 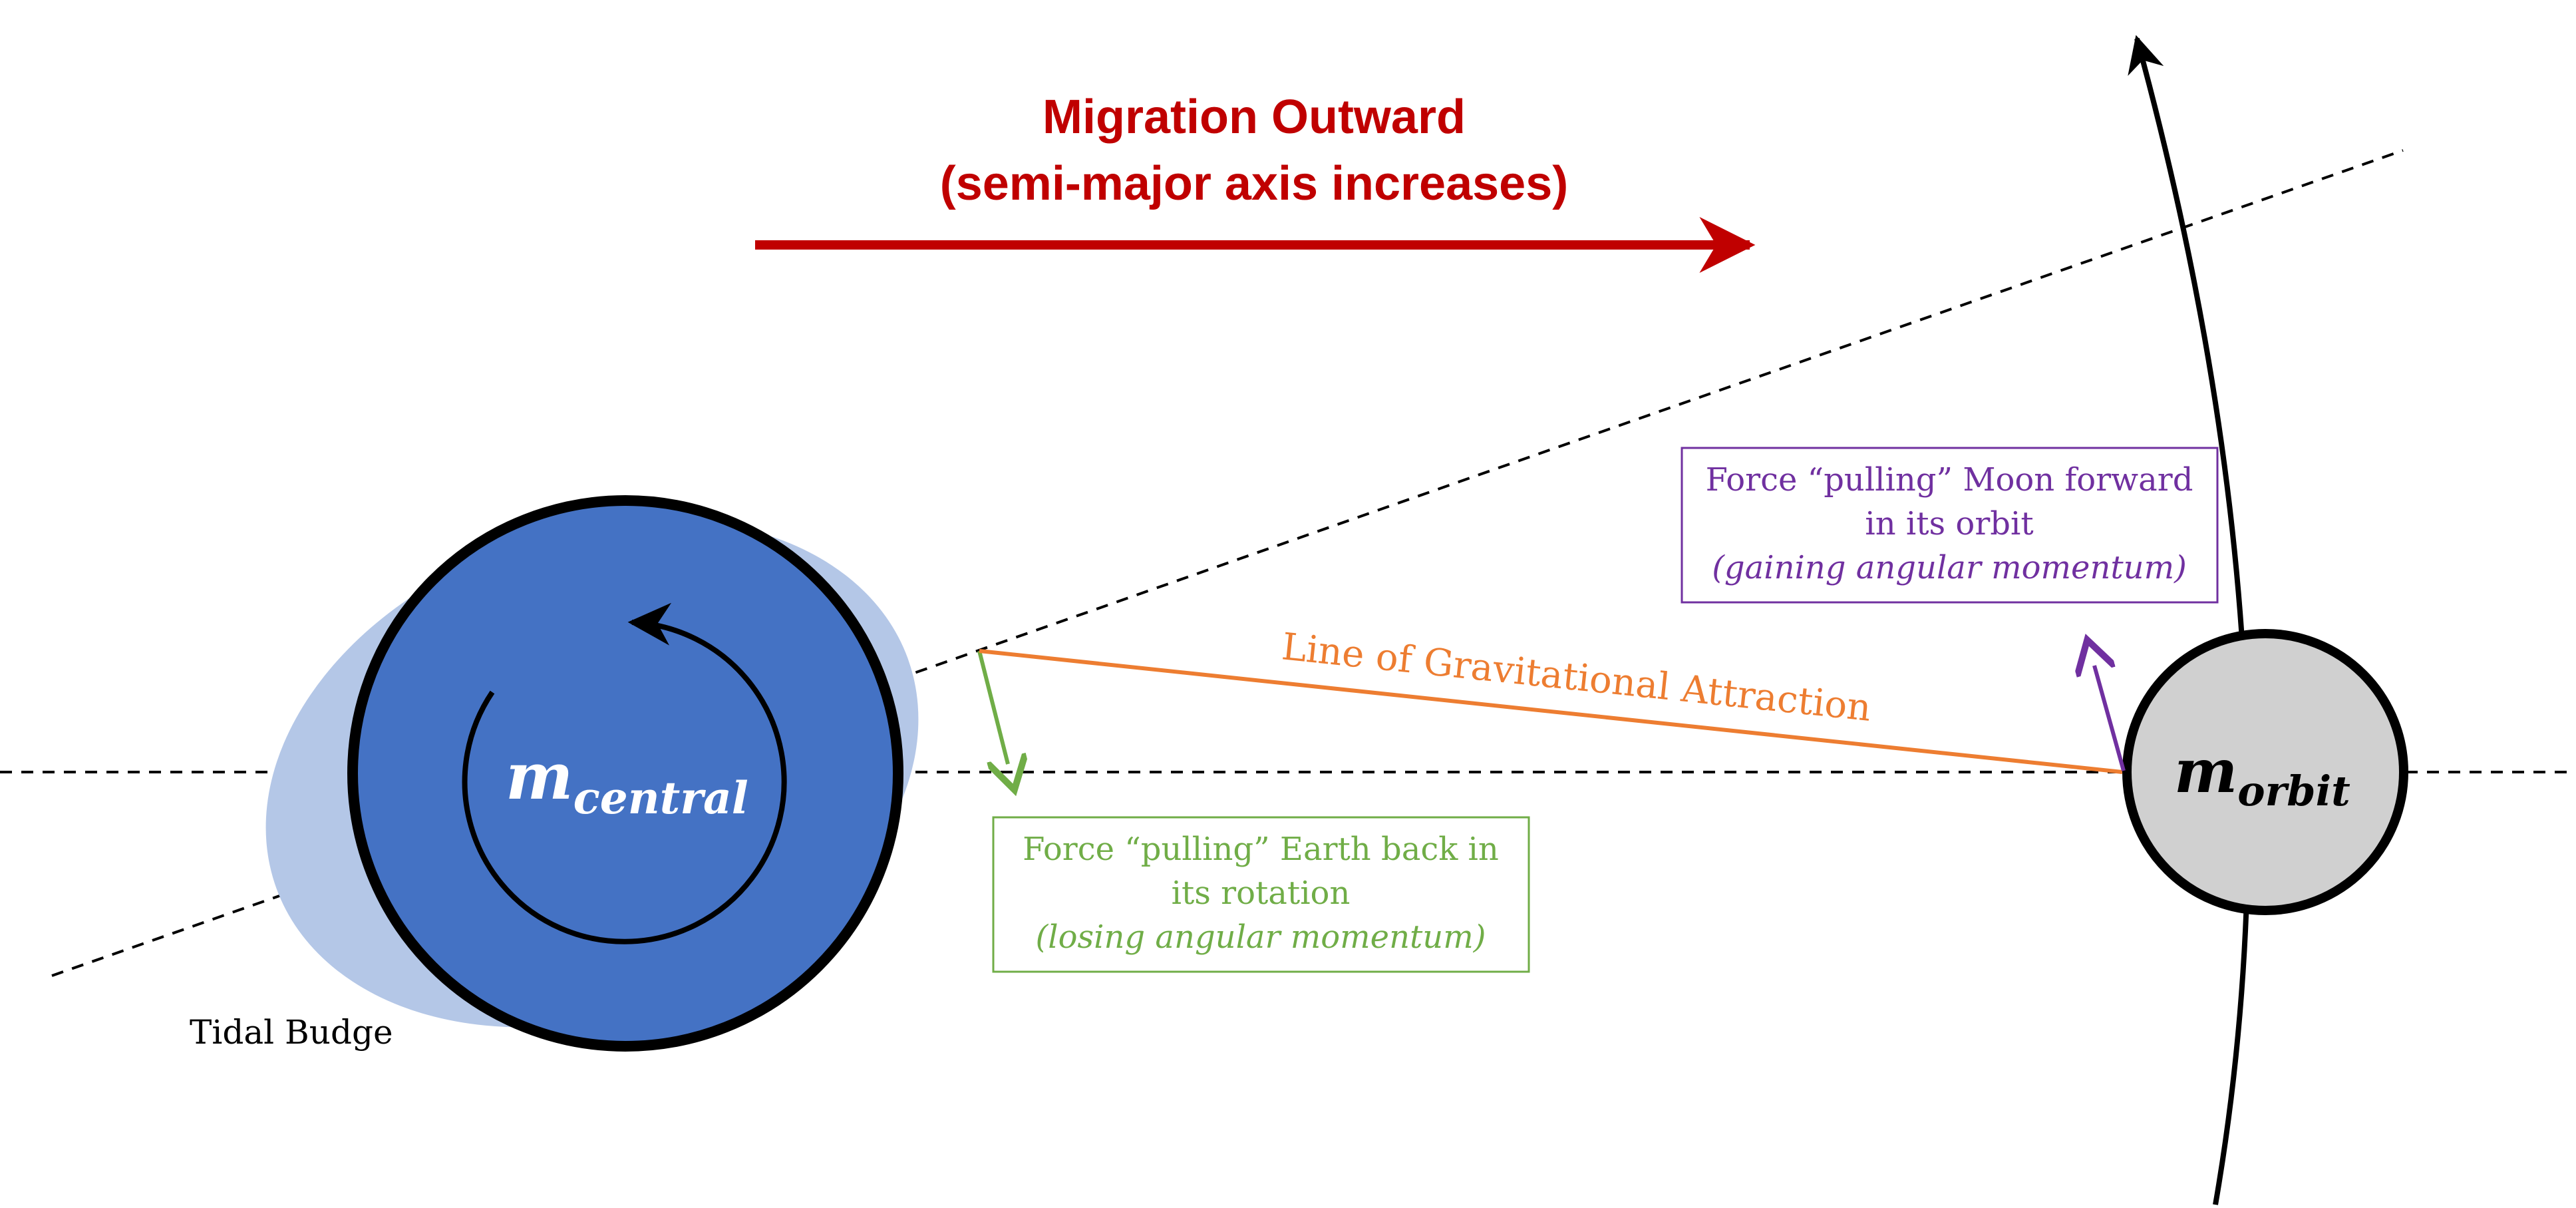 I want to click on moon-force-line-1: Force “pulling” Moon forward, so click(x=1949, y=480).